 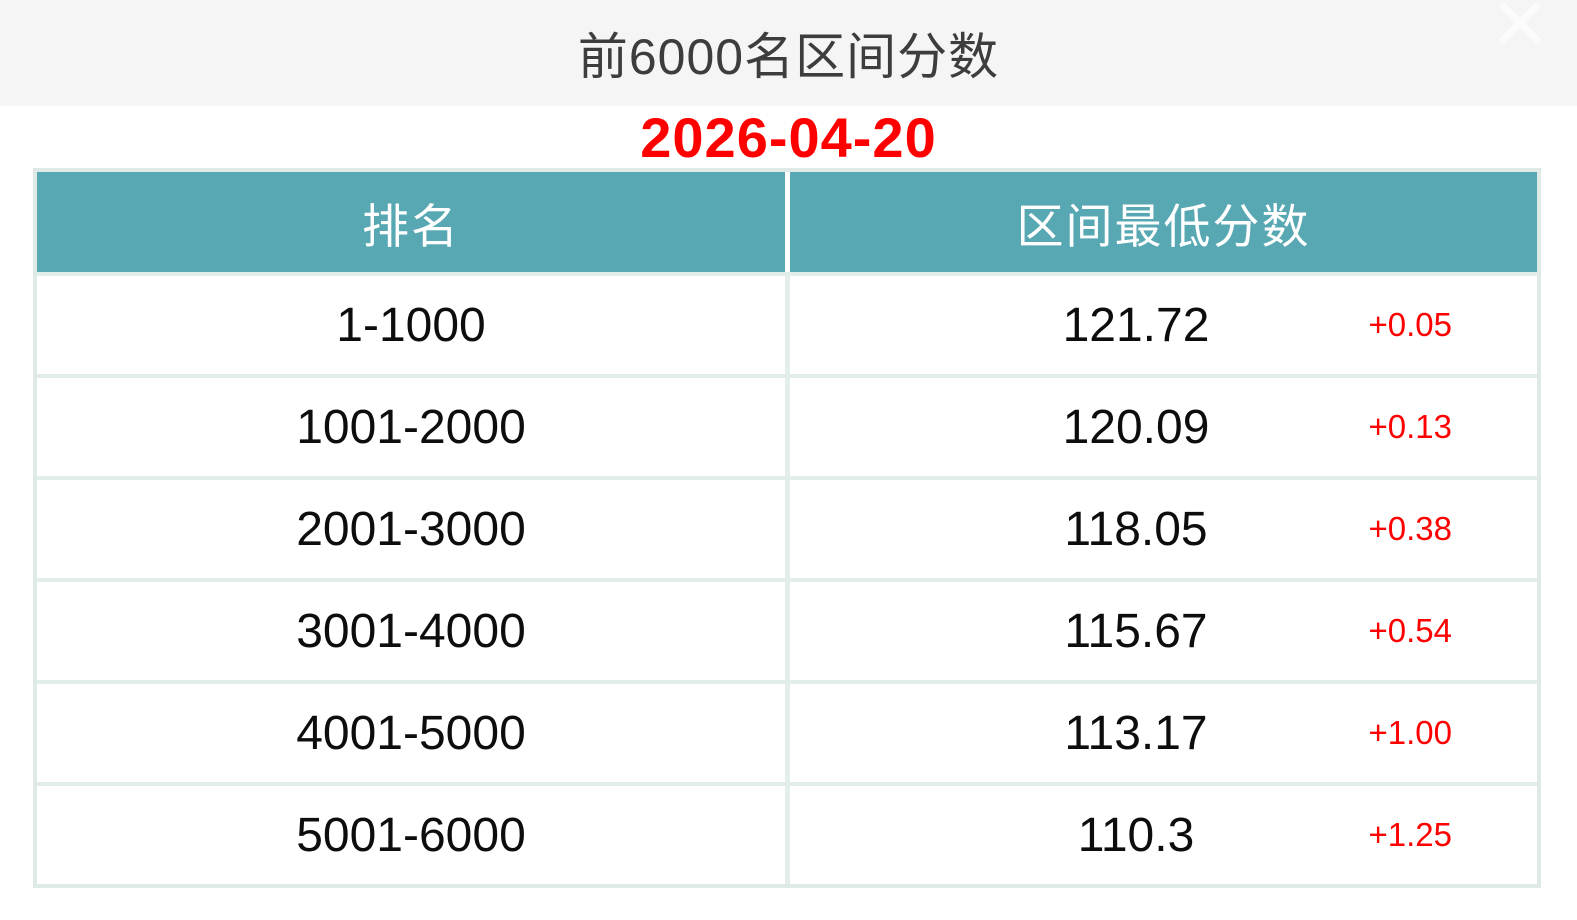 I want to click on table-row: 5001-6000 110.3 +1.25, so click(x=787, y=833).